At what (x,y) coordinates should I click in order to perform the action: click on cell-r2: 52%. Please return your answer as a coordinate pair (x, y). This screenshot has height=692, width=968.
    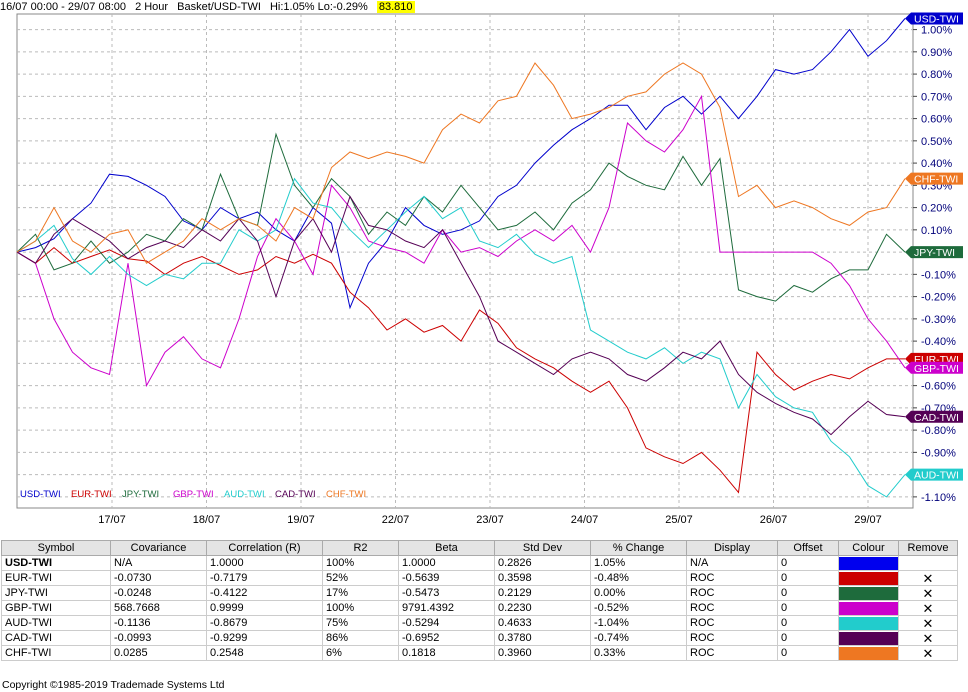
    Looking at the image, I should click on (360, 578).